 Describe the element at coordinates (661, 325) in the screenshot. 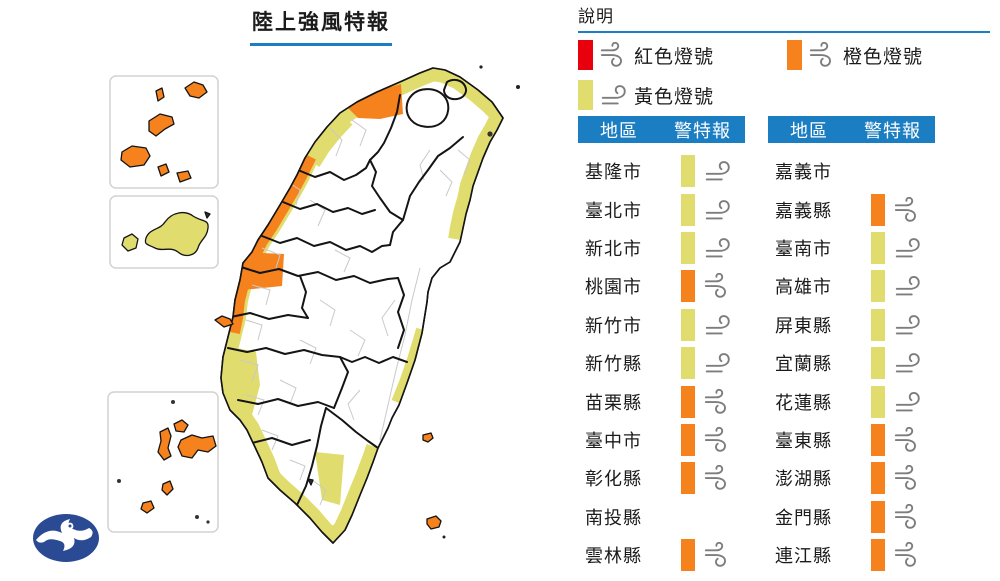

I see `table-row: 新竹市` at that location.